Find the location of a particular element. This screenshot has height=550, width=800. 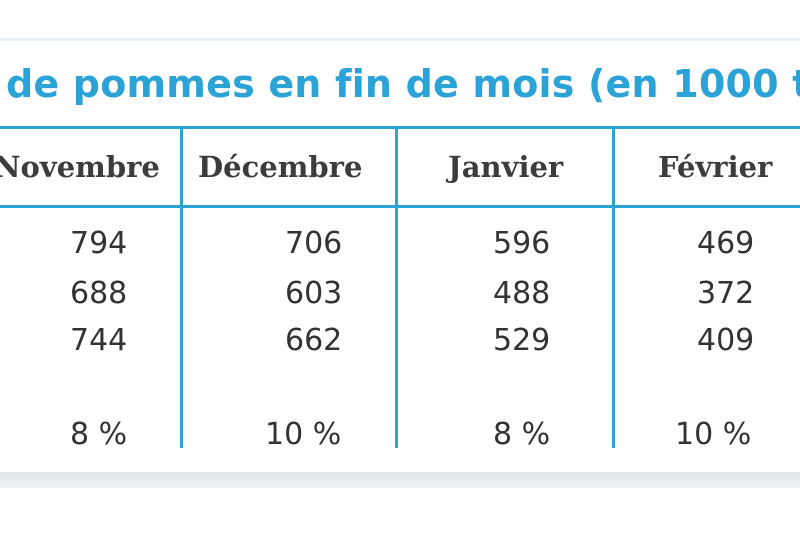

table-cell: 372 is located at coordinates (726, 293).